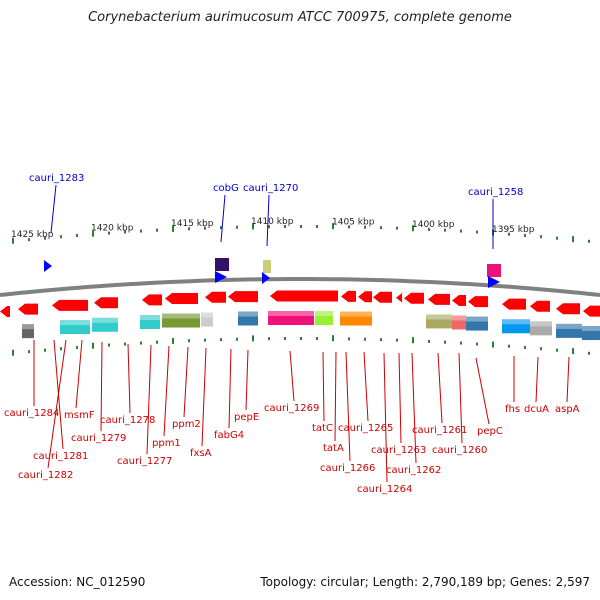 The height and width of the screenshot is (600, 600). Describe the element at coordinates (229, 435) in the screenshot. I see `lower-gene-label: fabG4` at that location.